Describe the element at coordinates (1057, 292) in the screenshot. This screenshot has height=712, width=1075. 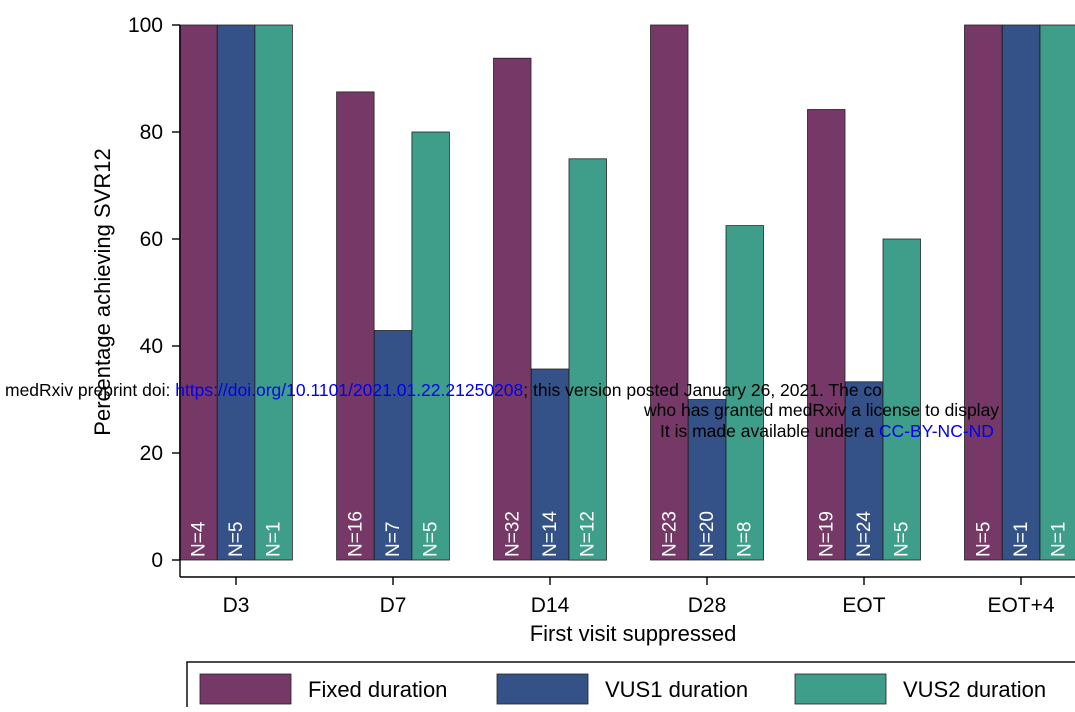
I see `bar-EOT+4-series-3` at that location.